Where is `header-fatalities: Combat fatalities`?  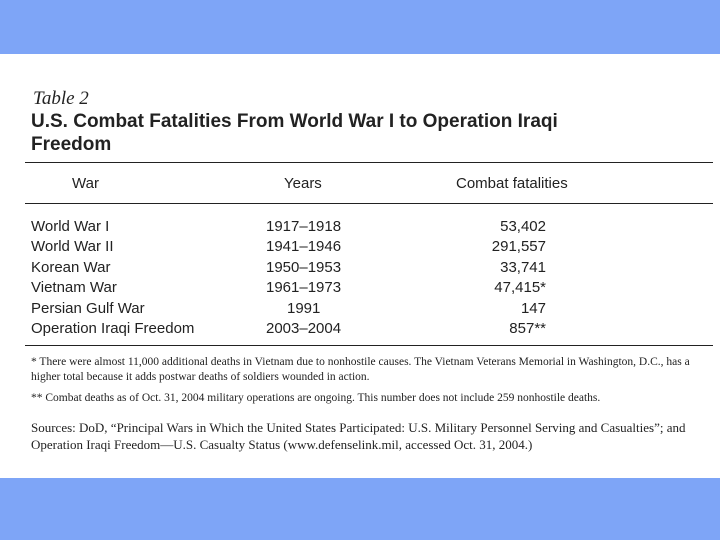
header-fatalities: Combat fatalities is located at coordinates (512, 183).